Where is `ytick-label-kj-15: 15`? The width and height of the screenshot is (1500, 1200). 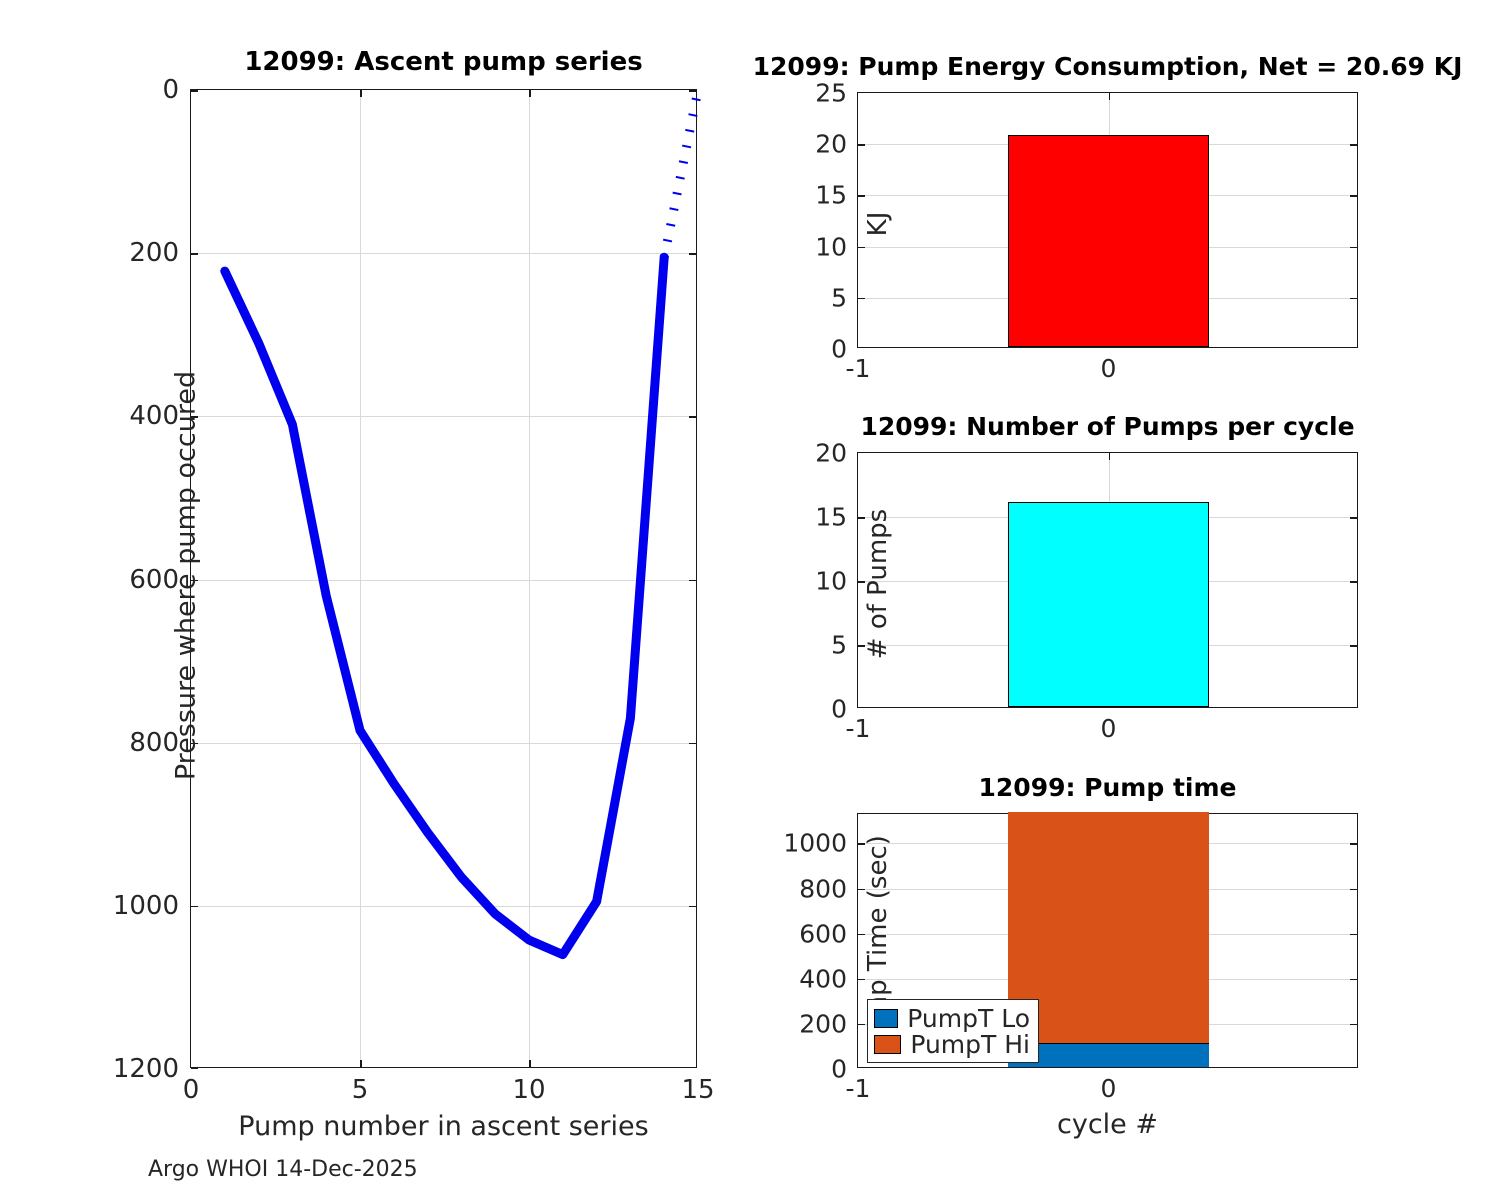
ytick-label-kj-15: 15 is located at coordinates (831, 195).